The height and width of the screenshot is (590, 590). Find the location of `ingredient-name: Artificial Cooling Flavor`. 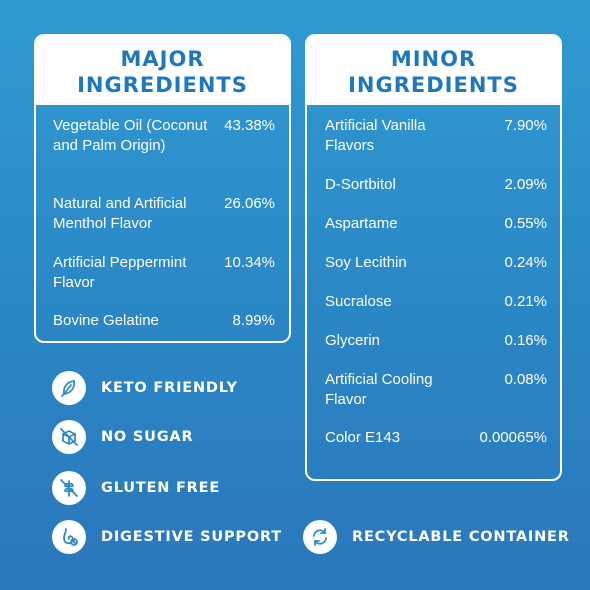

ingredient-name: Artificial Cooling Flavor is located at coordinates (379, 389).